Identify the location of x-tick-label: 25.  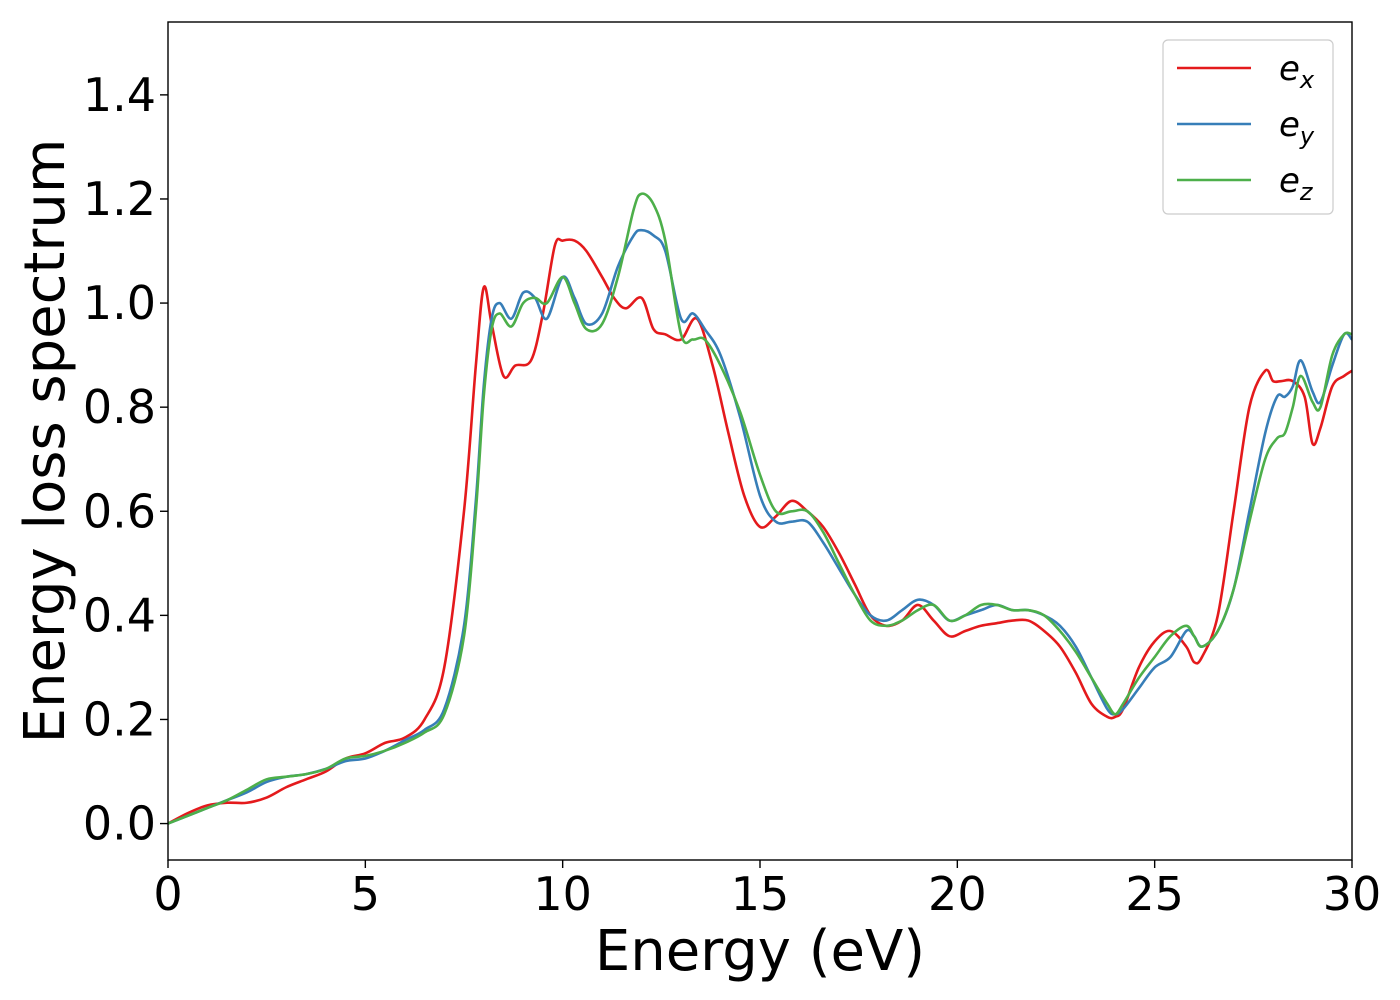
(1154, 894).